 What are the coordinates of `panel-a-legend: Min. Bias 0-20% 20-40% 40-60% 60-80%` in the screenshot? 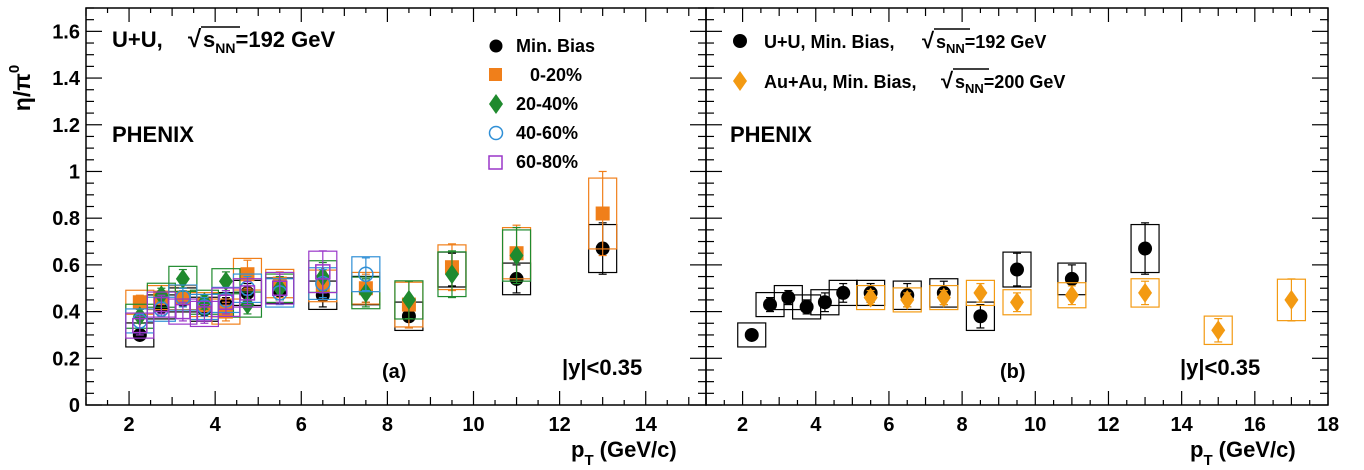 It's located at (541, 104).